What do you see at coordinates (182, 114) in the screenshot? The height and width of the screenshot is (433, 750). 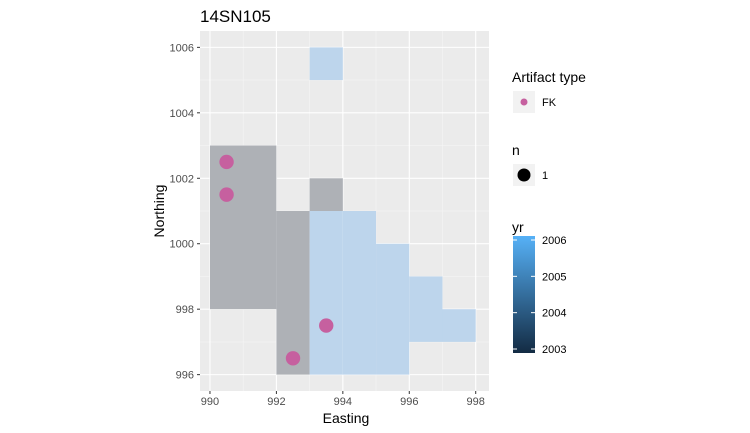 I see `y-tick-label: 1004` at bounding box center [182, 114].